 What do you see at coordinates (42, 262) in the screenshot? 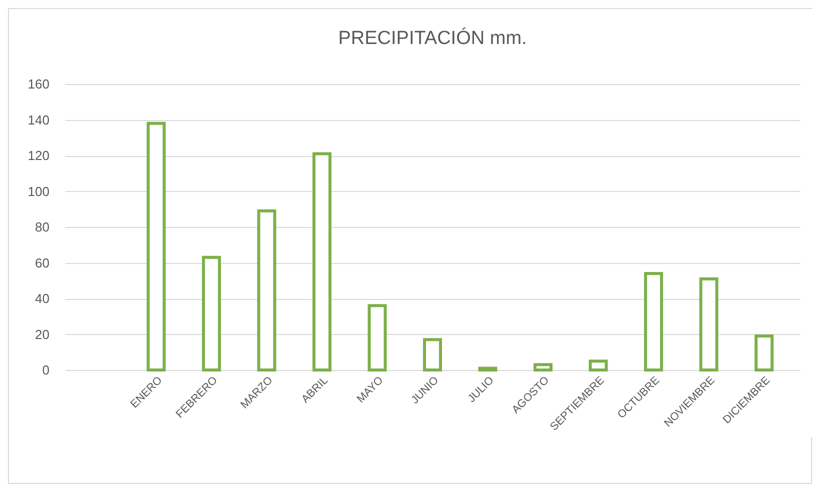
I see `y-tick-label: 60` at bounding box center [42, 262].